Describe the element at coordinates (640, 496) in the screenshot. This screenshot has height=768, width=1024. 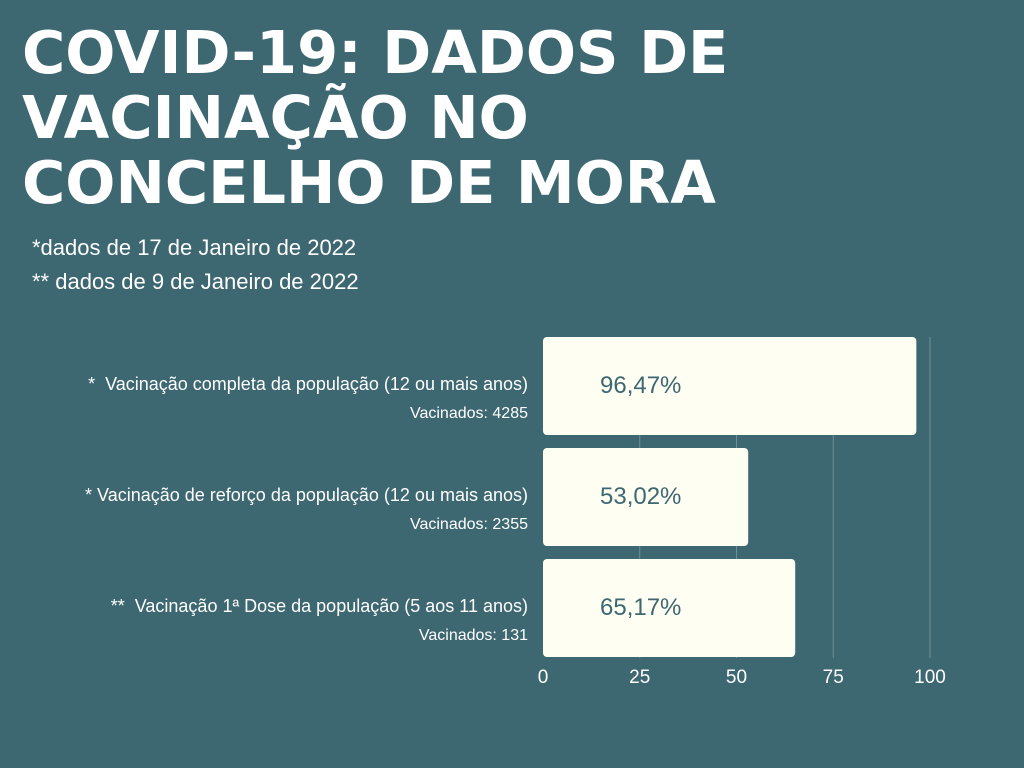
I see `bar-value-label: 53,02%` at that location.